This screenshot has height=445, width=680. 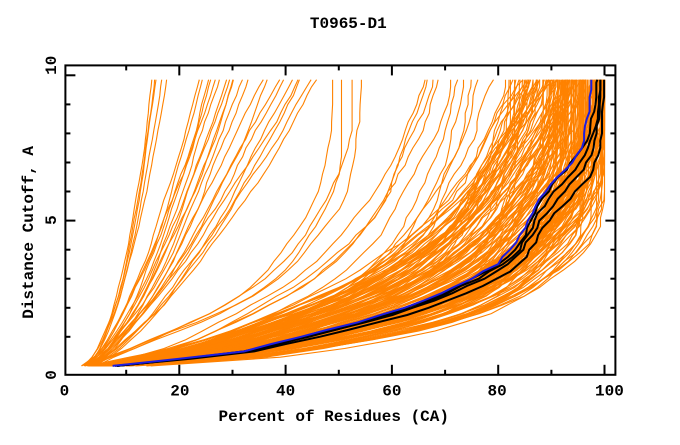 What do you see at coordinates (496, 391) in the screenshot?
I see `svg-text: 80` at bounding box center [496, 391].